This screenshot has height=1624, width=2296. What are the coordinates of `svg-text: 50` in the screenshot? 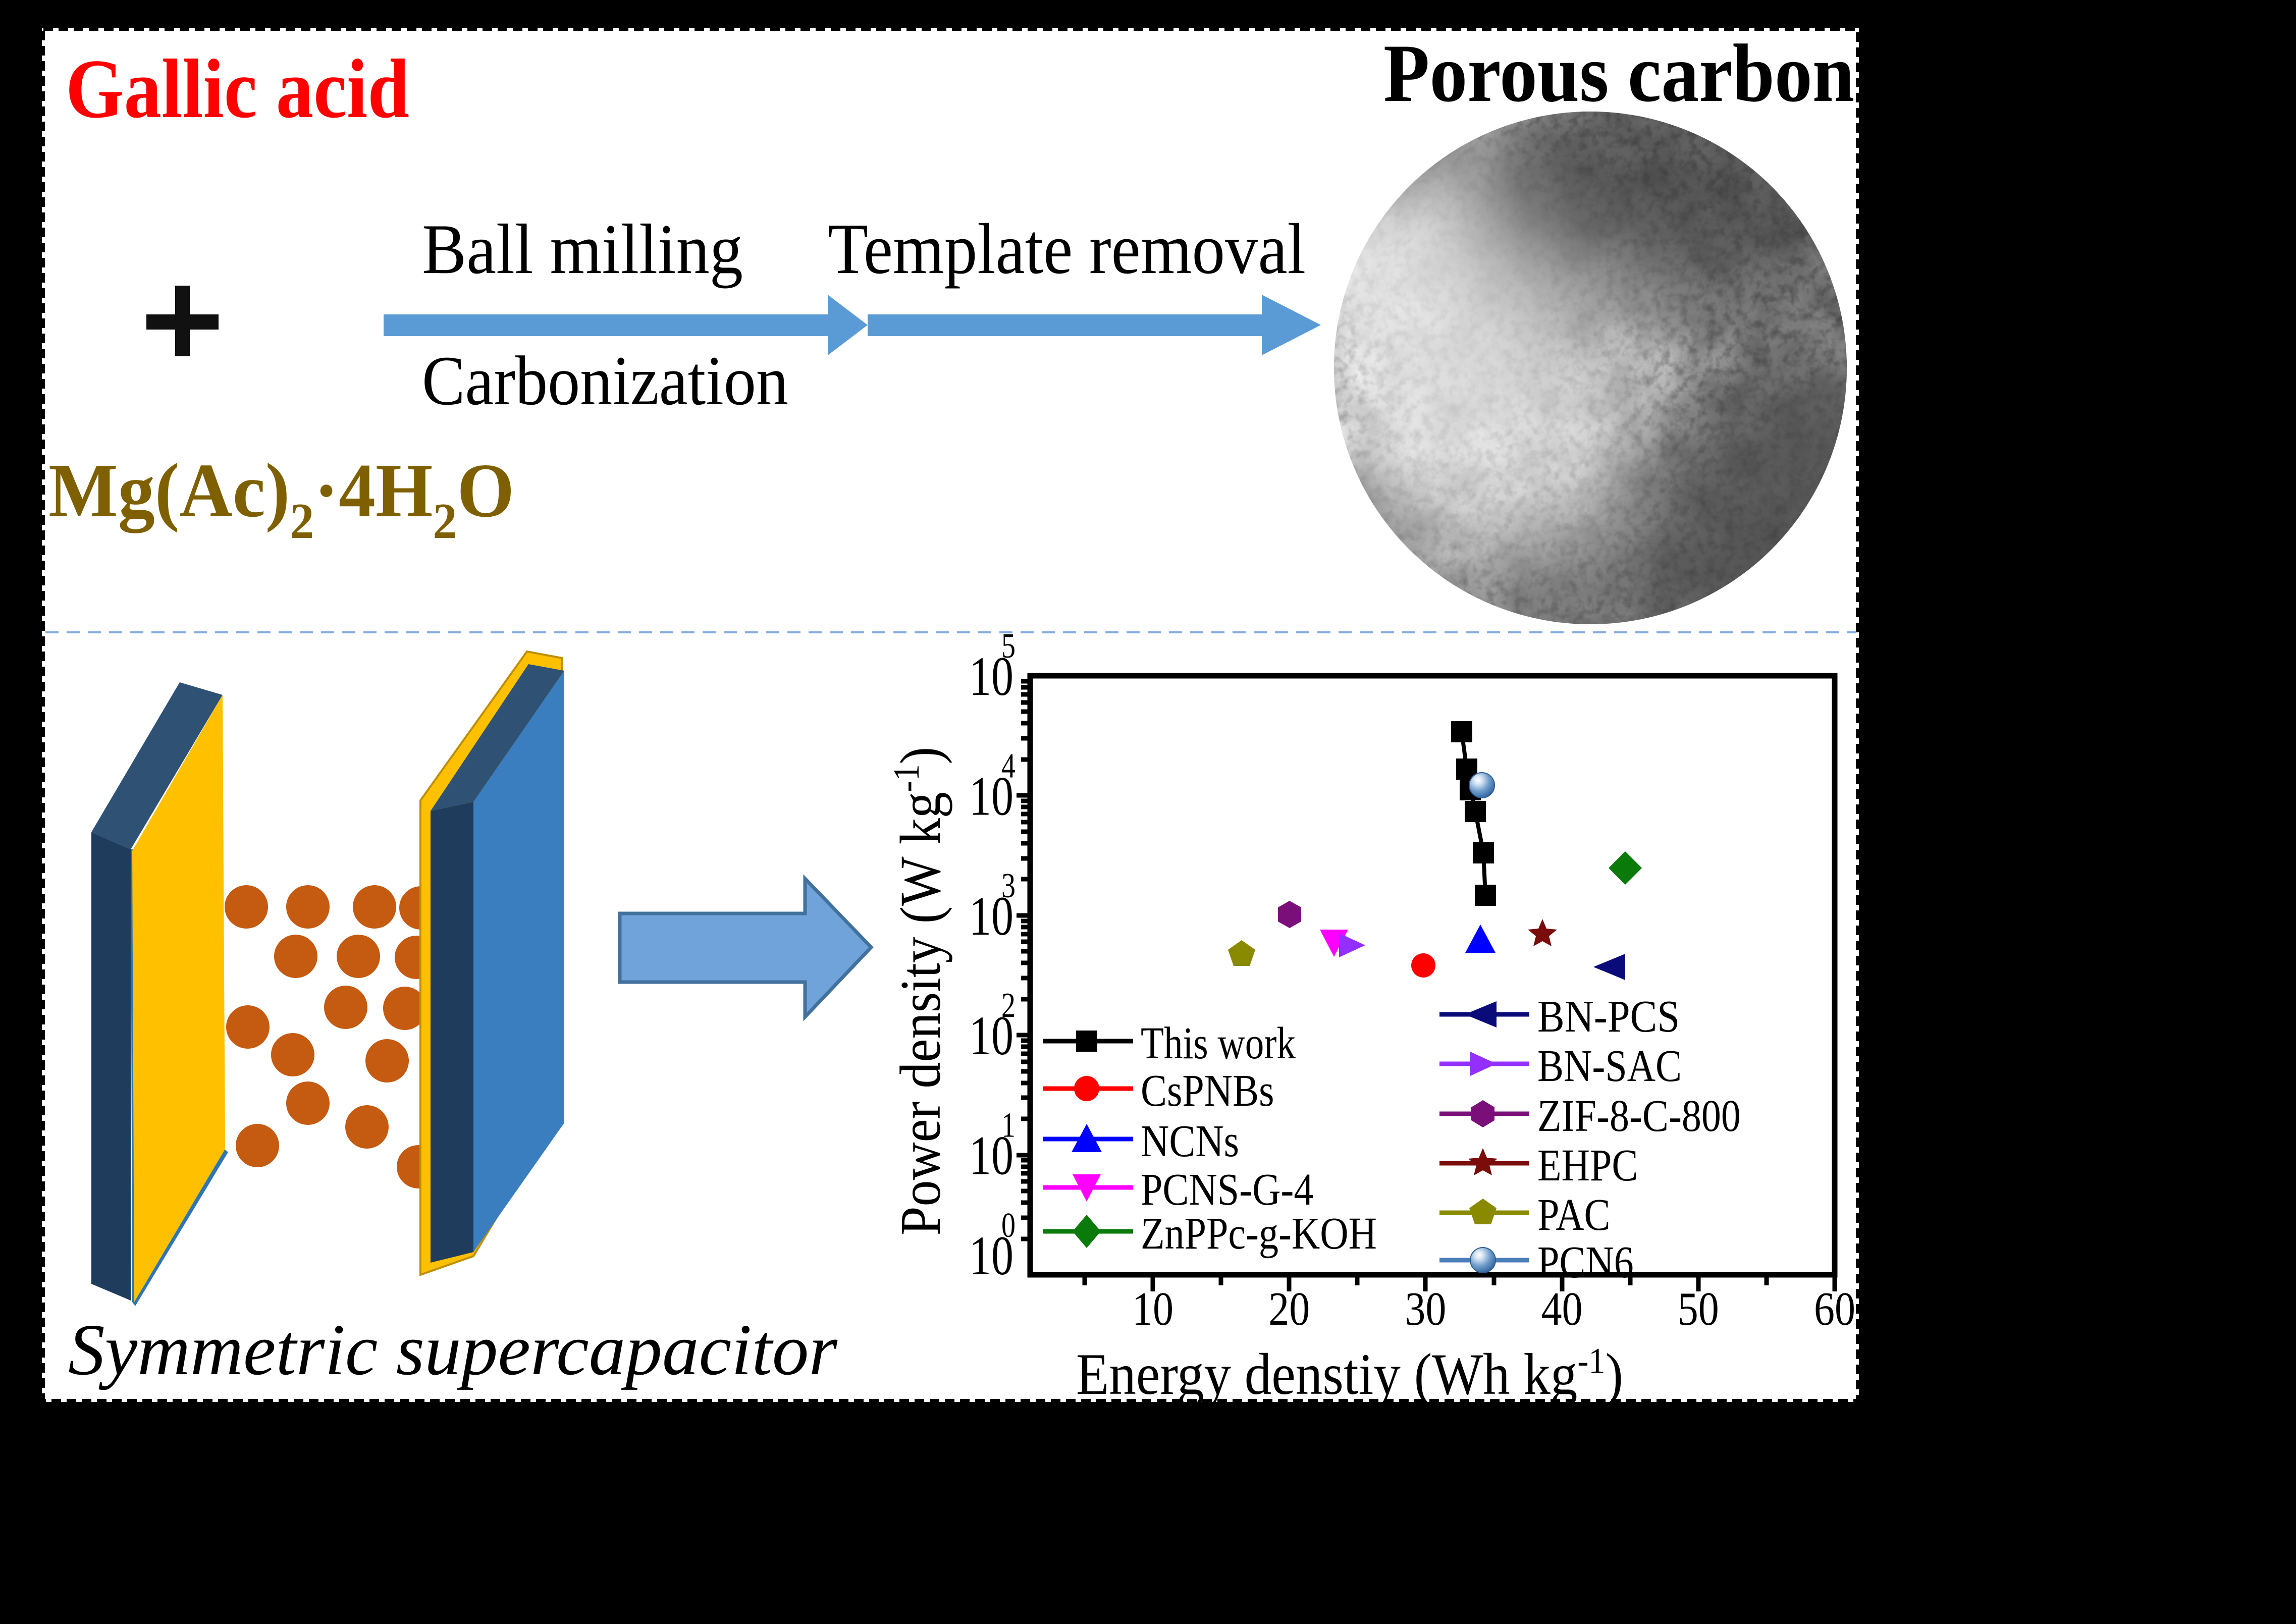 It's located at (1698, 1309).